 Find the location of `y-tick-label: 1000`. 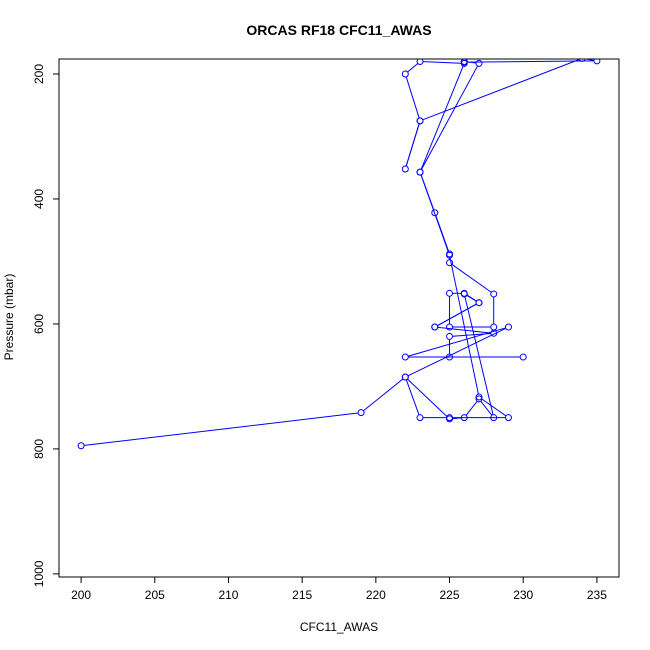

y-tick-label: 1000 is located at coordinates (39, 573).